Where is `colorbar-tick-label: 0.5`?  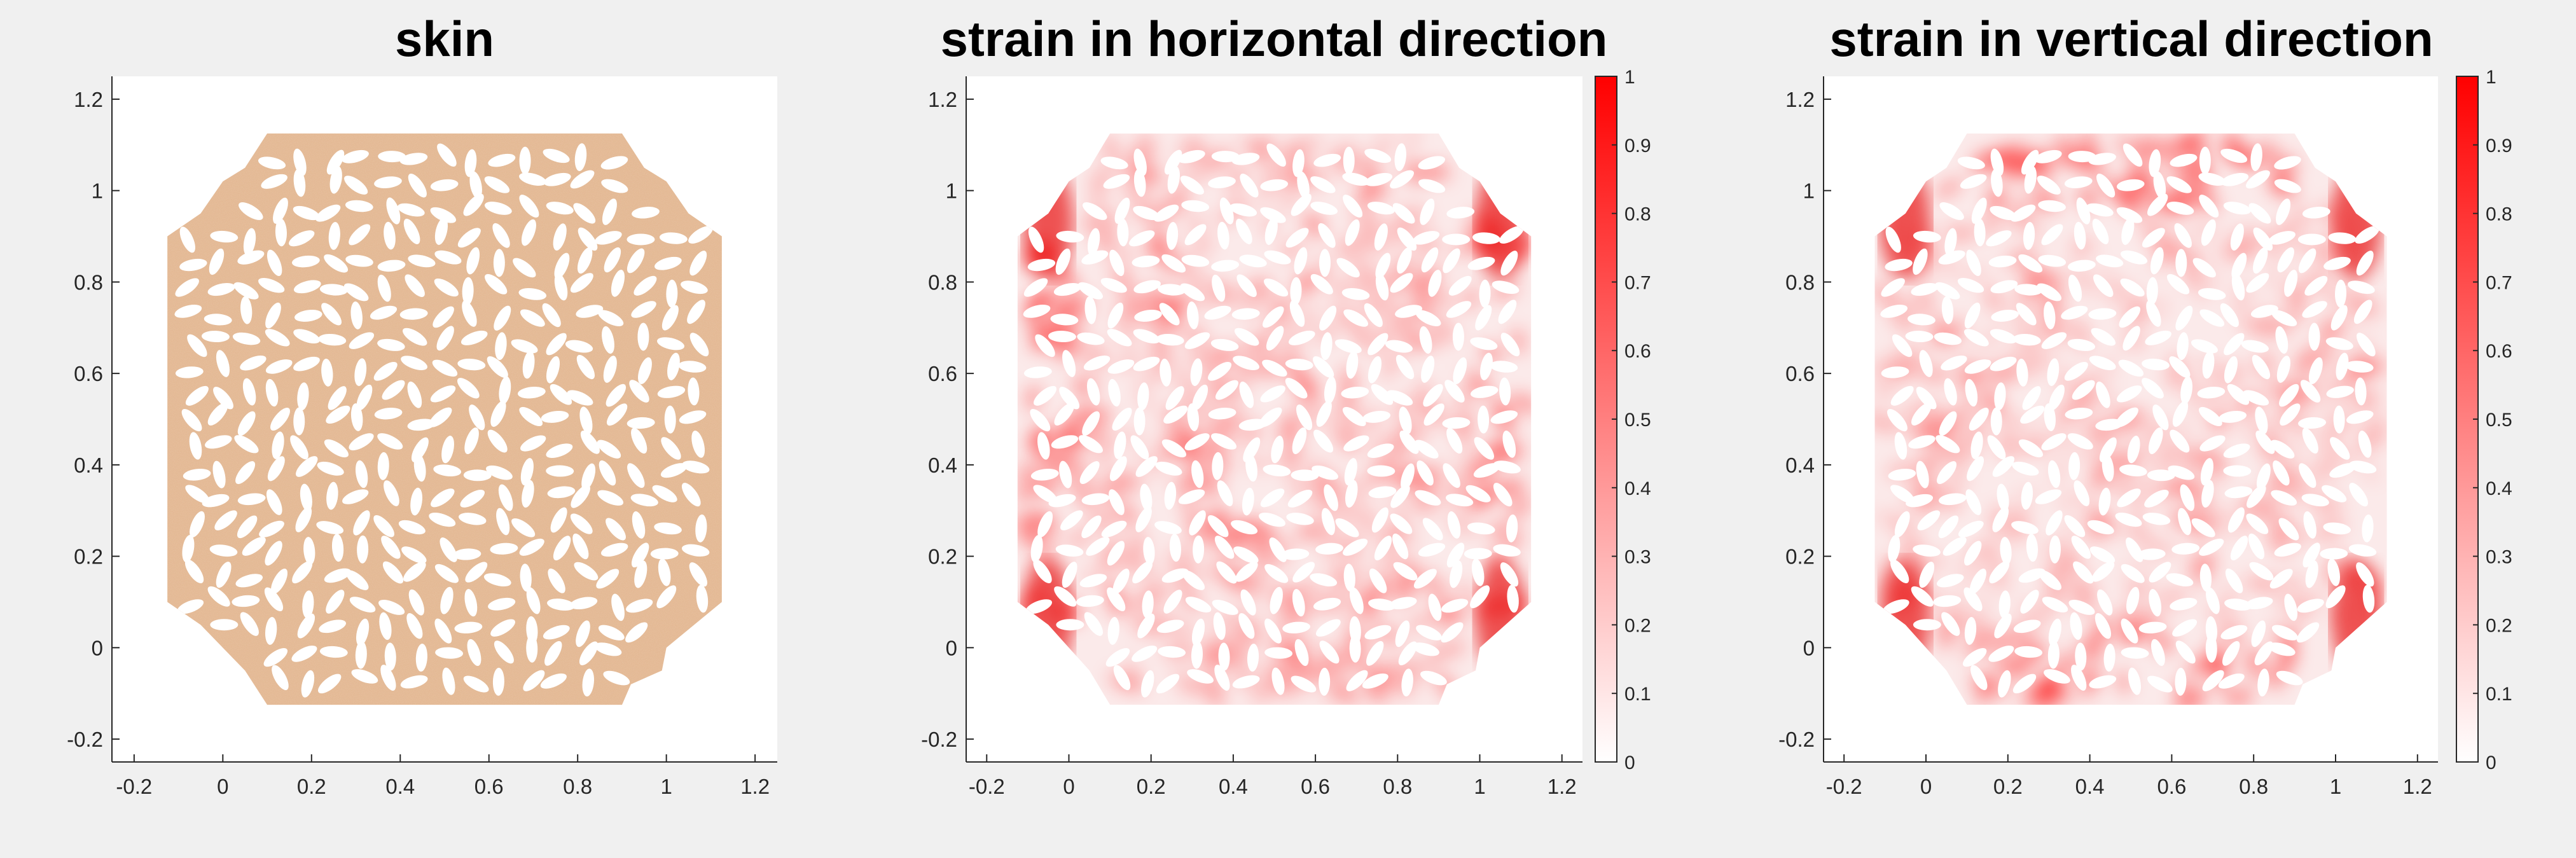
colorbar-tick-label: 0.5 is located at coordinates (2499, 421).